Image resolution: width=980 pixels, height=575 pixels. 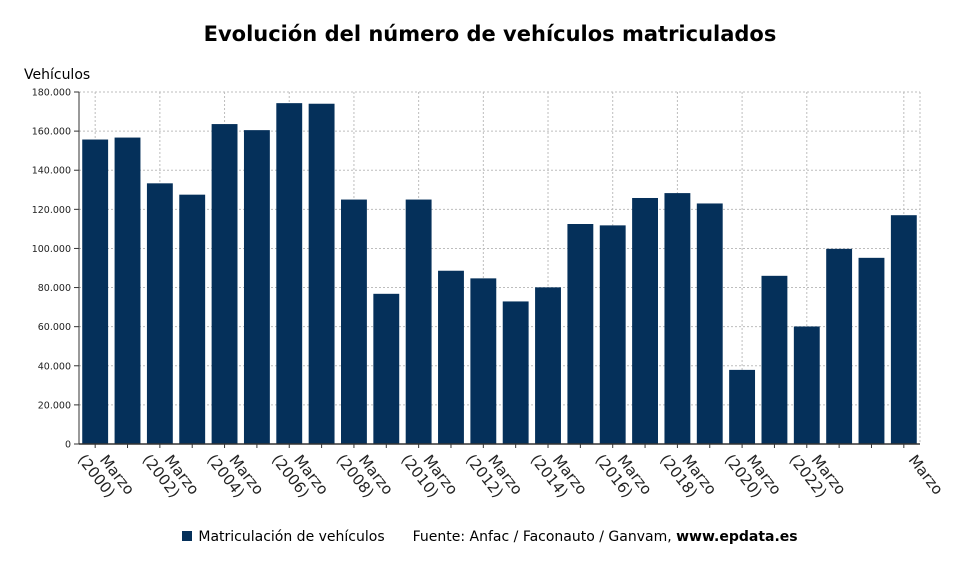 I want to click on y-tick-label: 20.000, so click(x=54, y=405).